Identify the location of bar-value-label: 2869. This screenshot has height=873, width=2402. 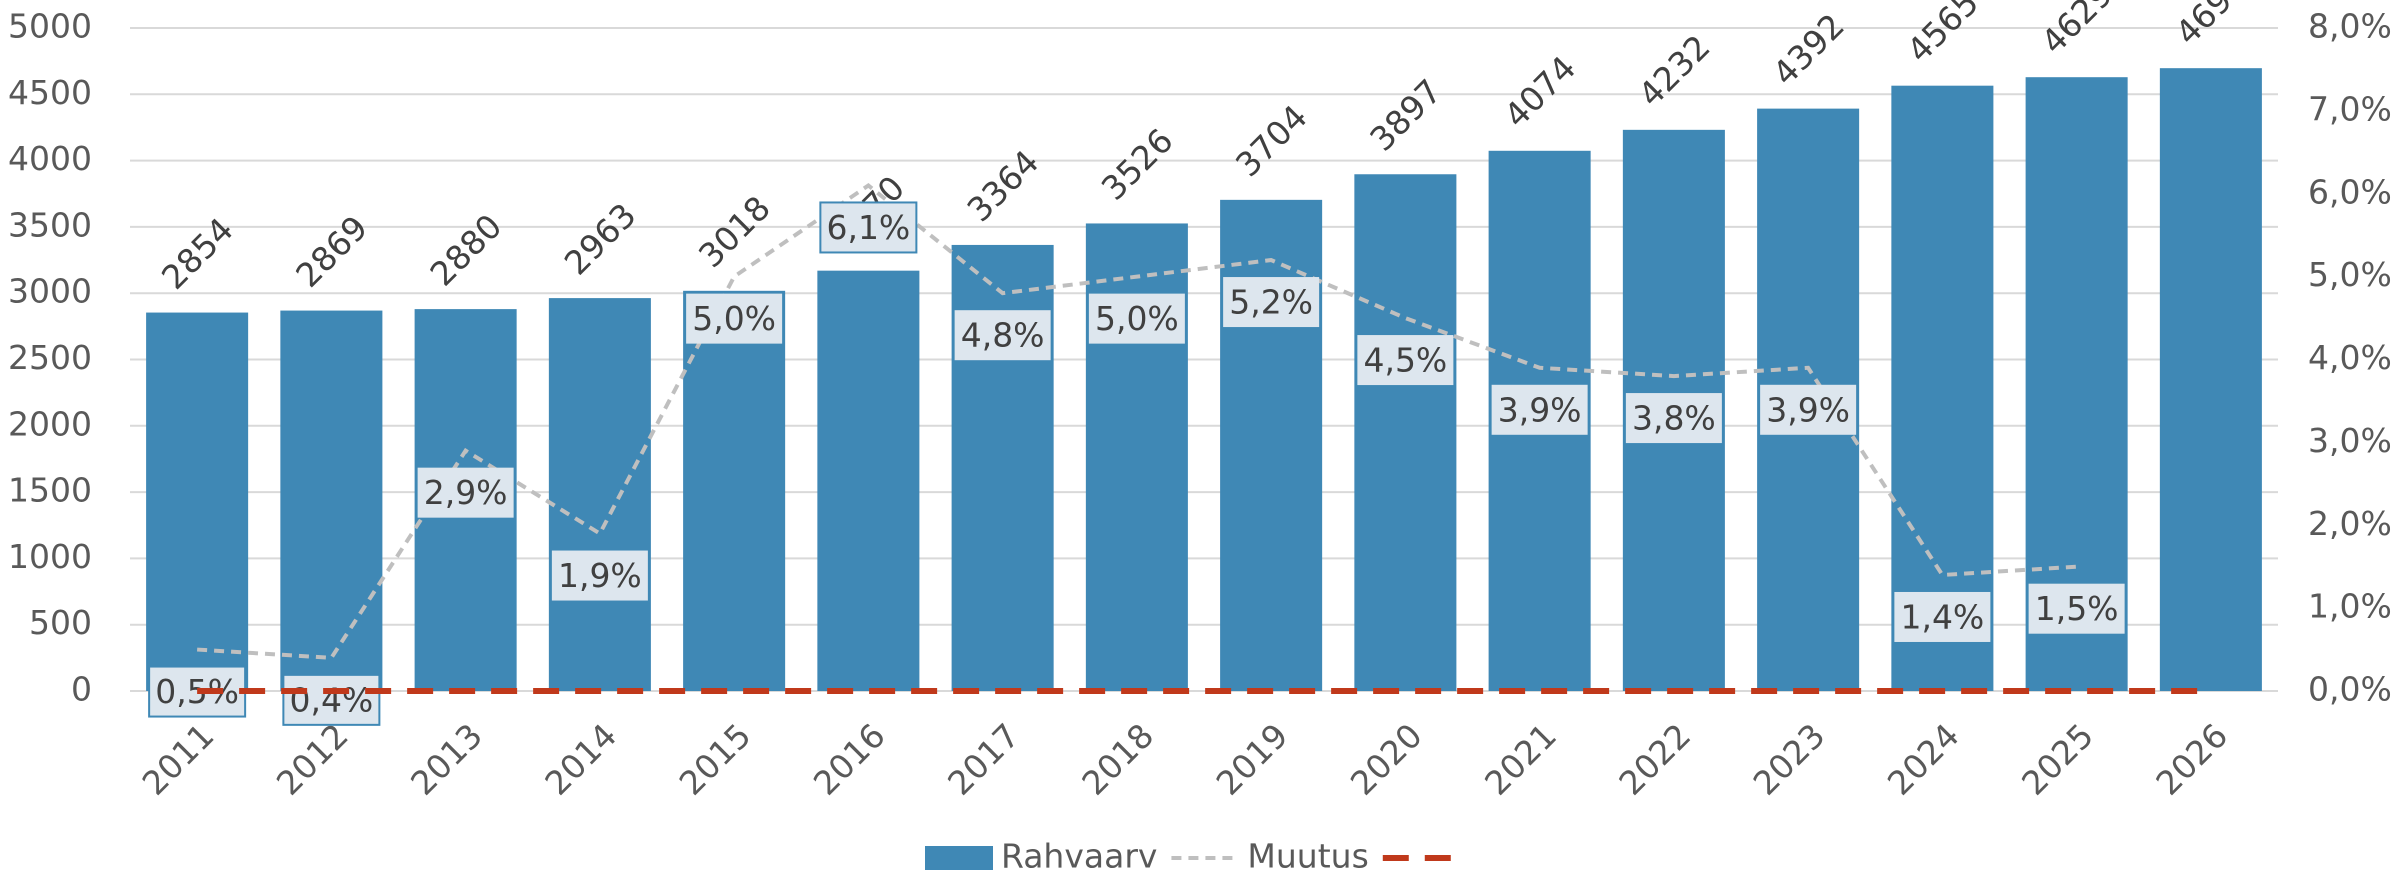
(331, 251).